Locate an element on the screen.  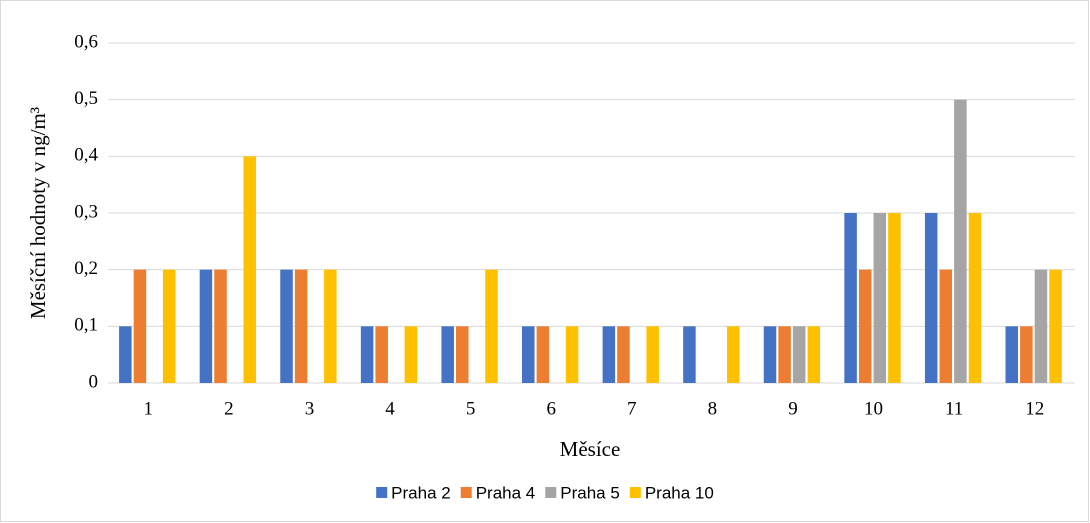
x-tick-label: 8 is located at coordinates (713, 408).